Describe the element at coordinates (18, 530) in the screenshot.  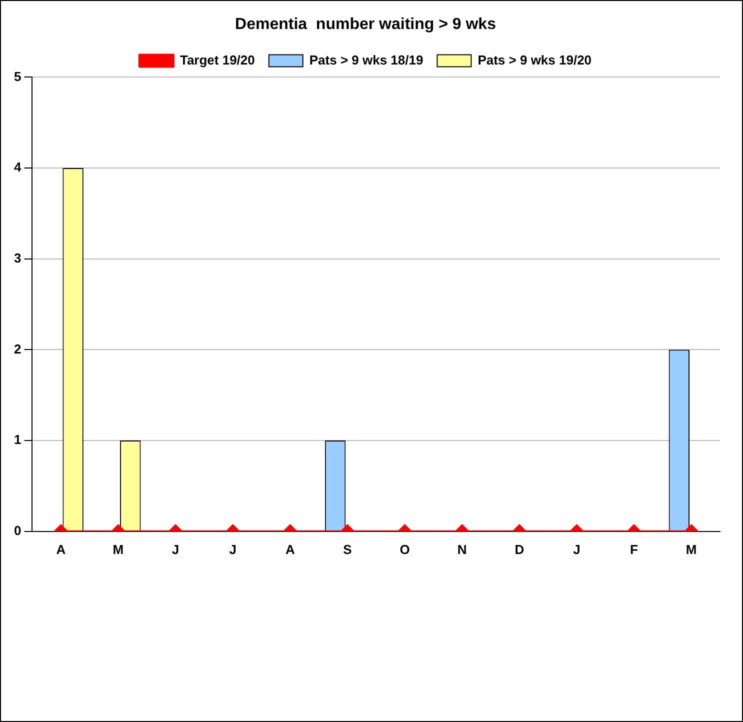
I see `y-tick-label: 0` at that location.